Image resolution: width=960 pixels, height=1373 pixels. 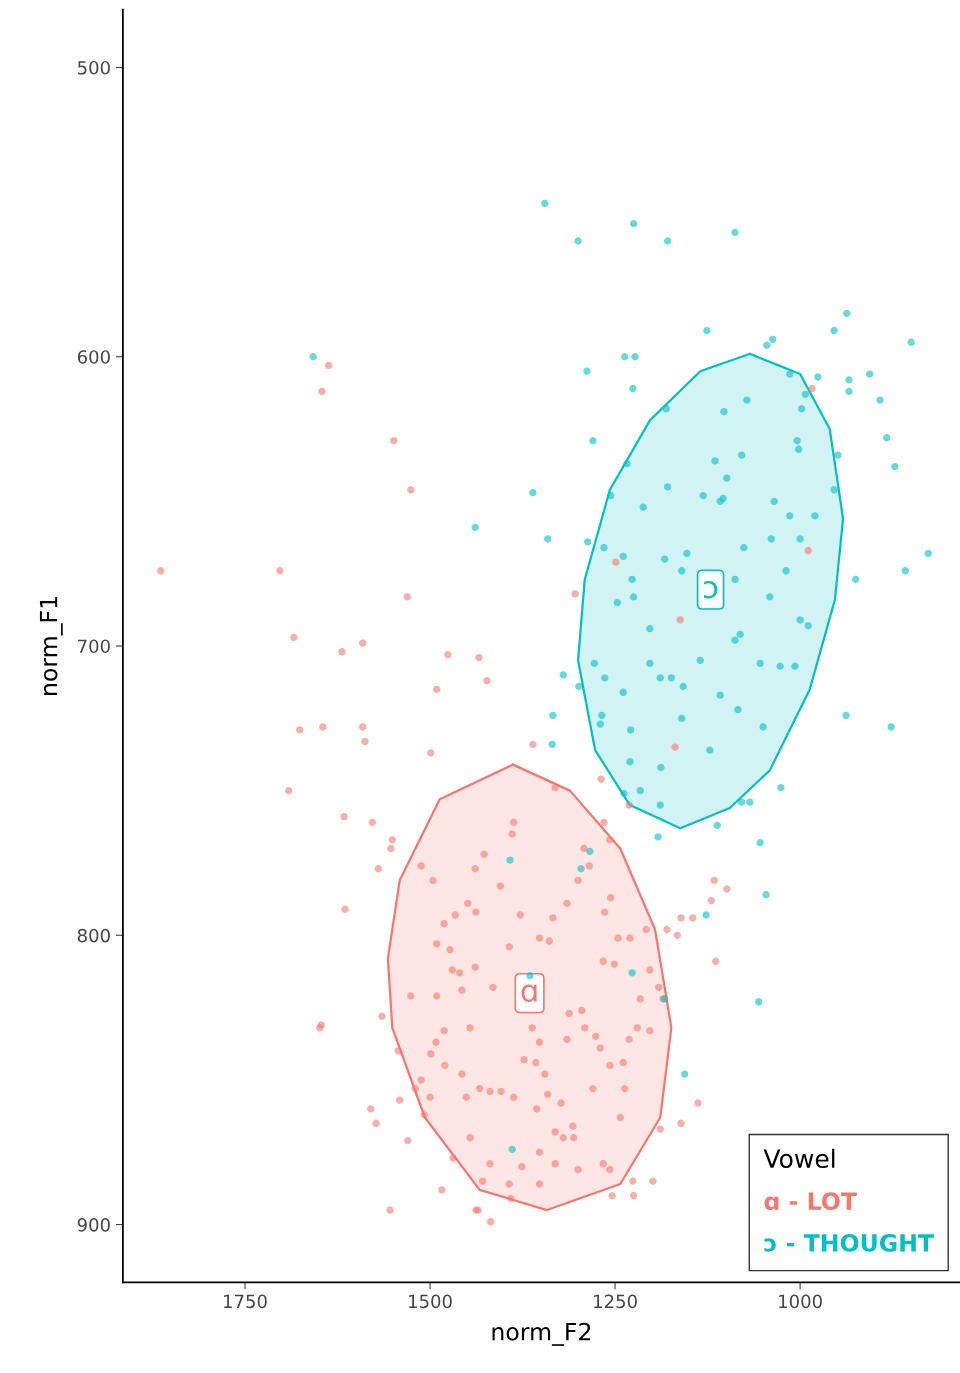 I want to click on y-tick-label: 500, so click(x=94, y=67).